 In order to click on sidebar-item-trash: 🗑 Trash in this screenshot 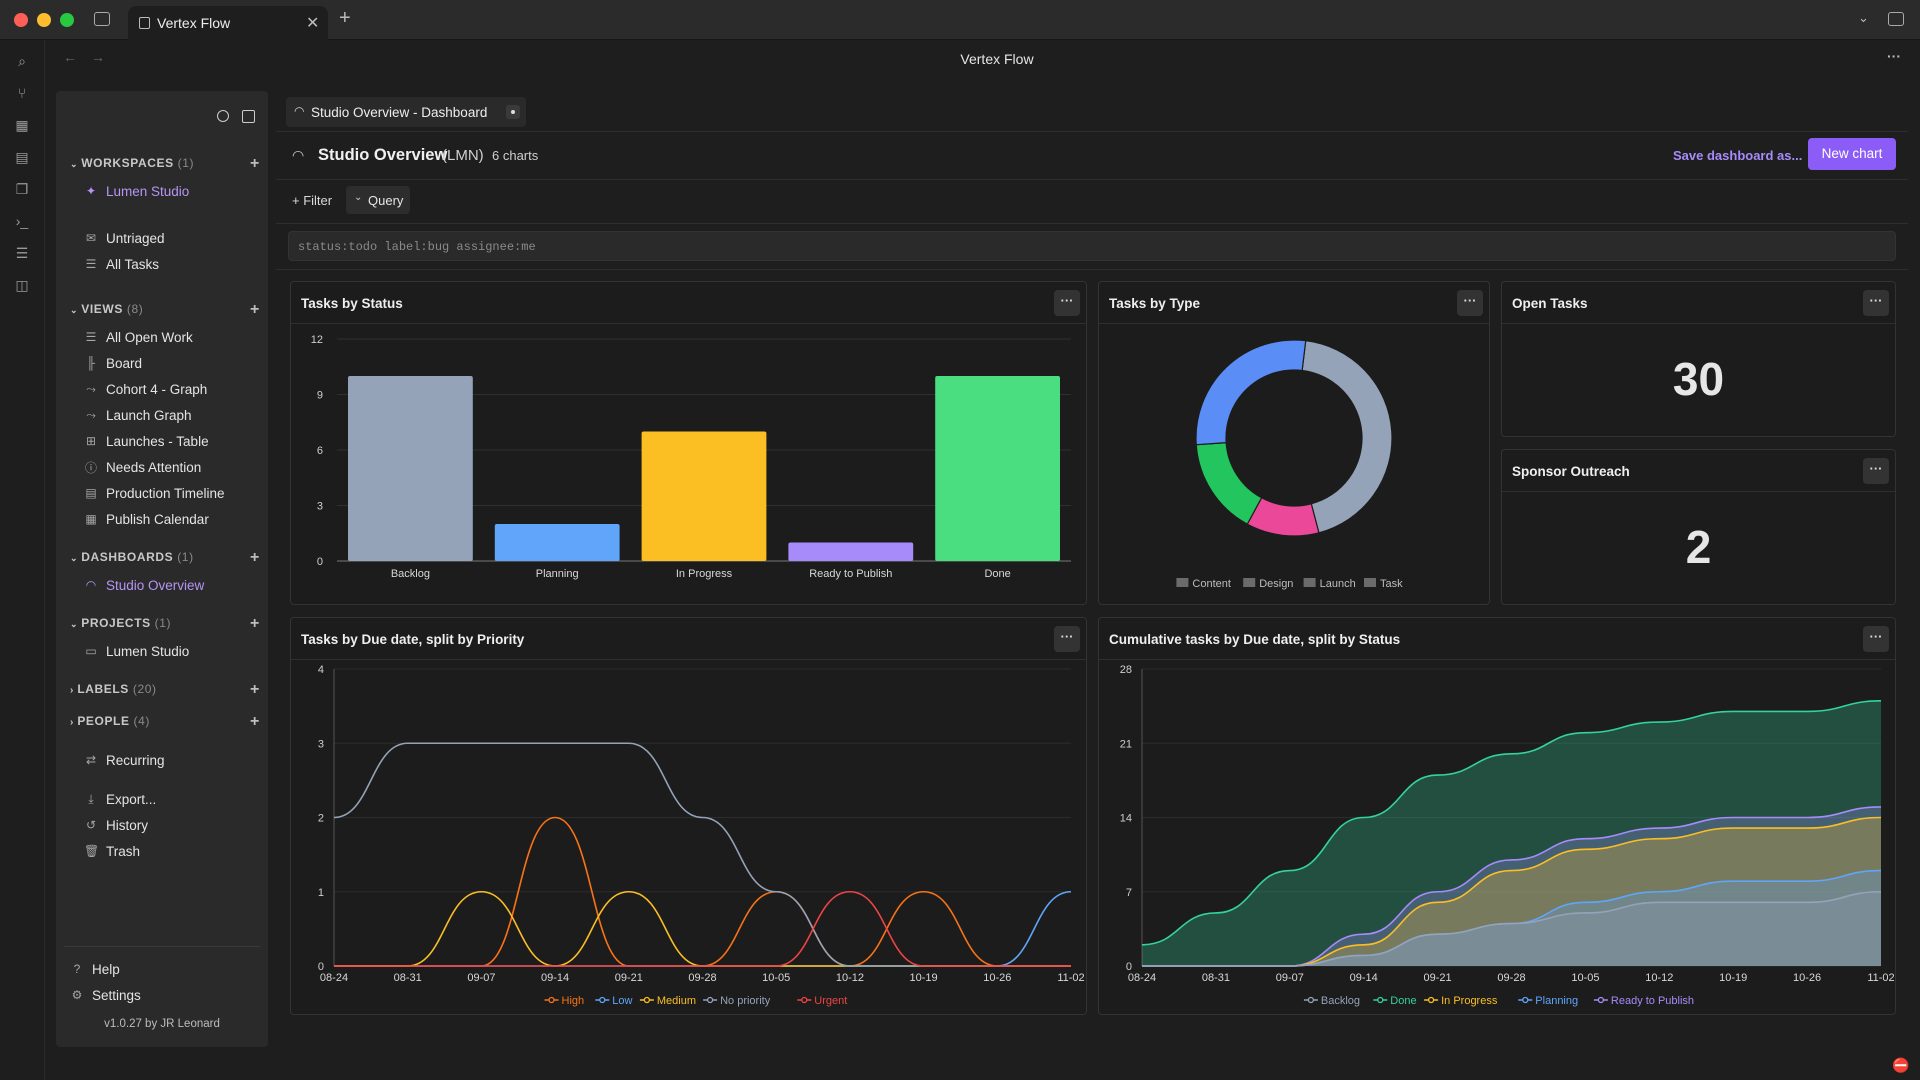, I will do `click(112, 851)`.